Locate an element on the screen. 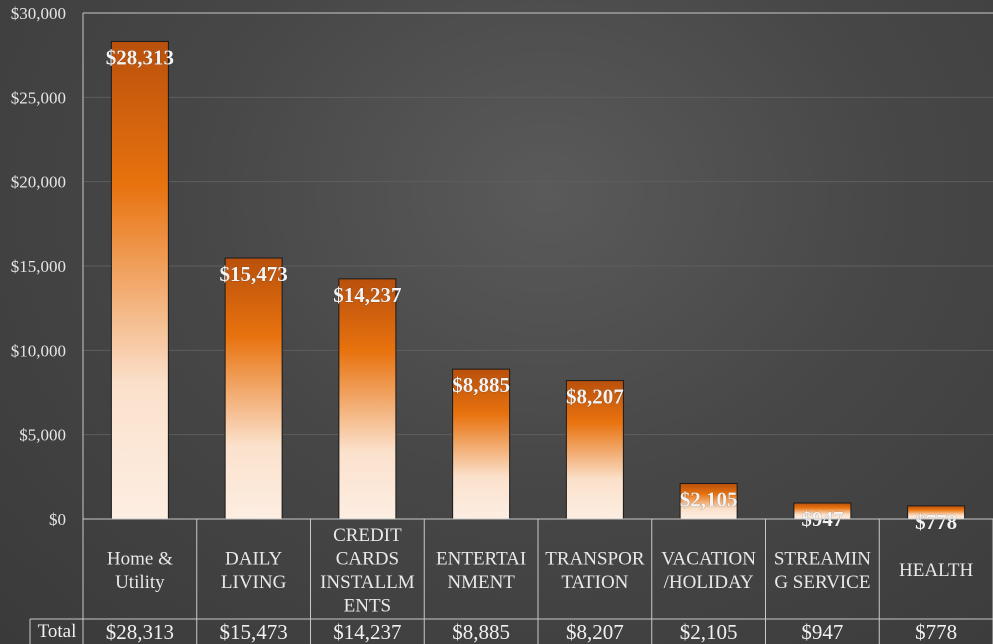 This screenshot has width=993, height=644. bar-data-label: $28,313 is located at coordinates (140, 57).